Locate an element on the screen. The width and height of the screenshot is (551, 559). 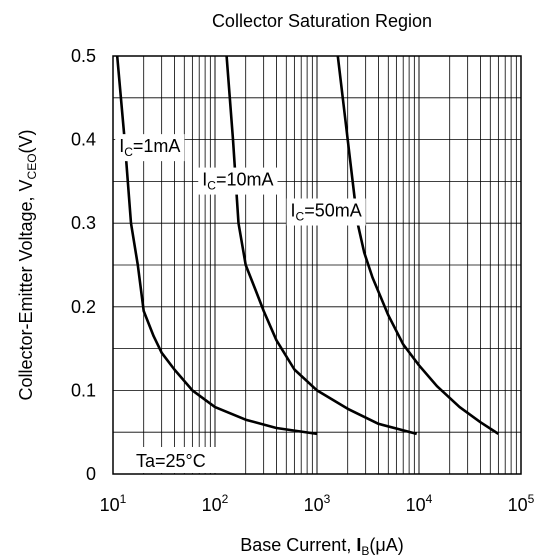
y-tick-label: 0 is located at coordinates (91, 474).